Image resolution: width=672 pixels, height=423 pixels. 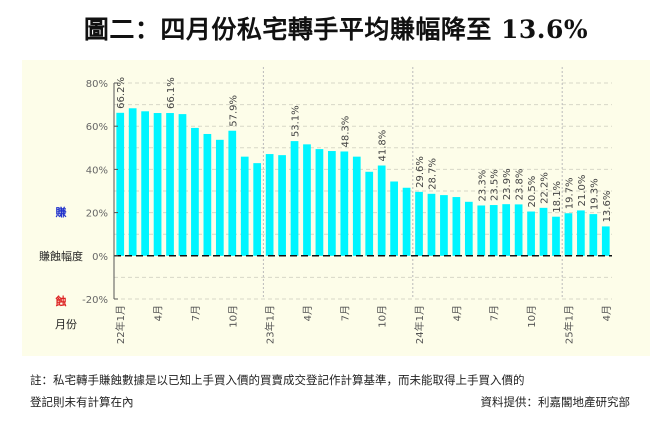 What do you see at coordinates (432, 174) in the screenshot?
I see `data-label: 28.7%` at bounding box center [432, 174].